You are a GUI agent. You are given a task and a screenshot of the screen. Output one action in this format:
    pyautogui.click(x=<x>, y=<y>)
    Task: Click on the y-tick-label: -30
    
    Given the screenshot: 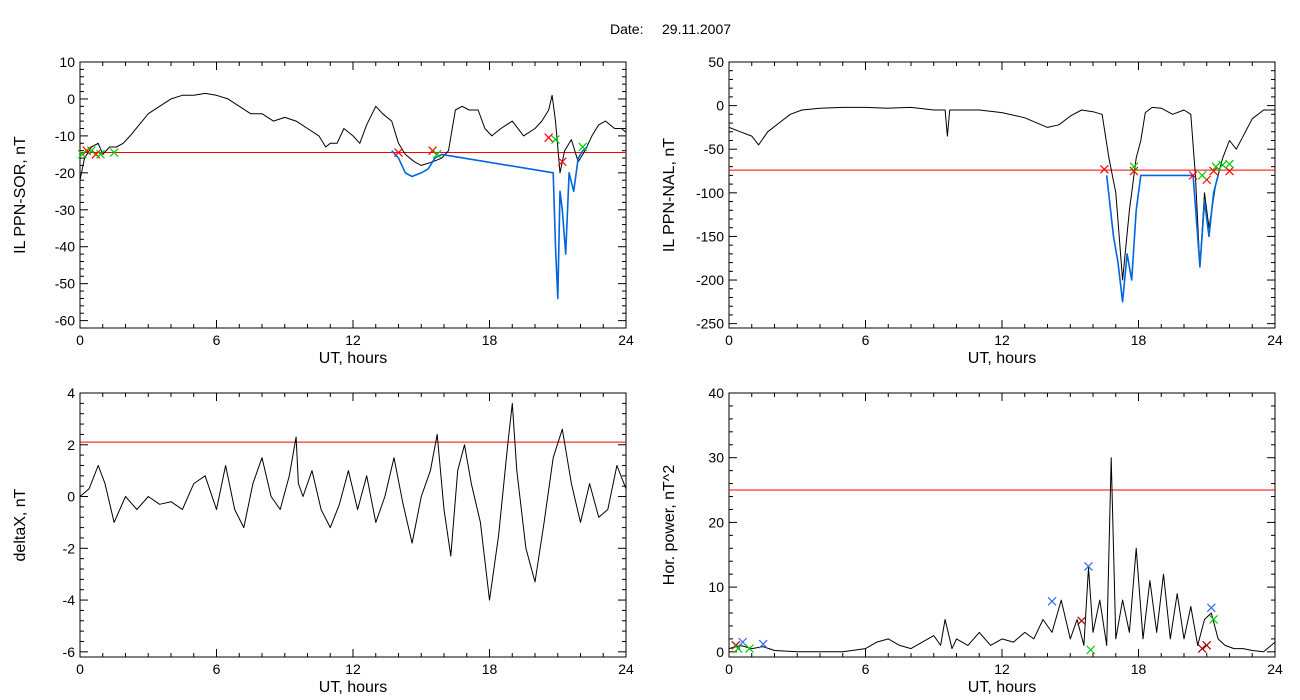 What is the action you would take?
    pyautogui.click(x=65, y=210)
    